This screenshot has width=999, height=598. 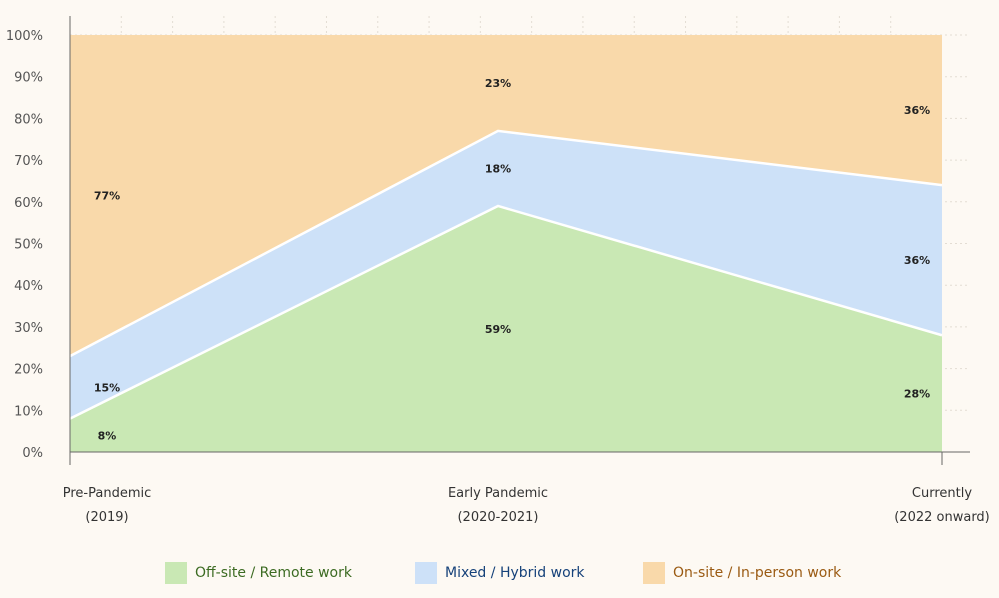 I want to click on y-tick-label: 90%, so click(x=28, y=78).